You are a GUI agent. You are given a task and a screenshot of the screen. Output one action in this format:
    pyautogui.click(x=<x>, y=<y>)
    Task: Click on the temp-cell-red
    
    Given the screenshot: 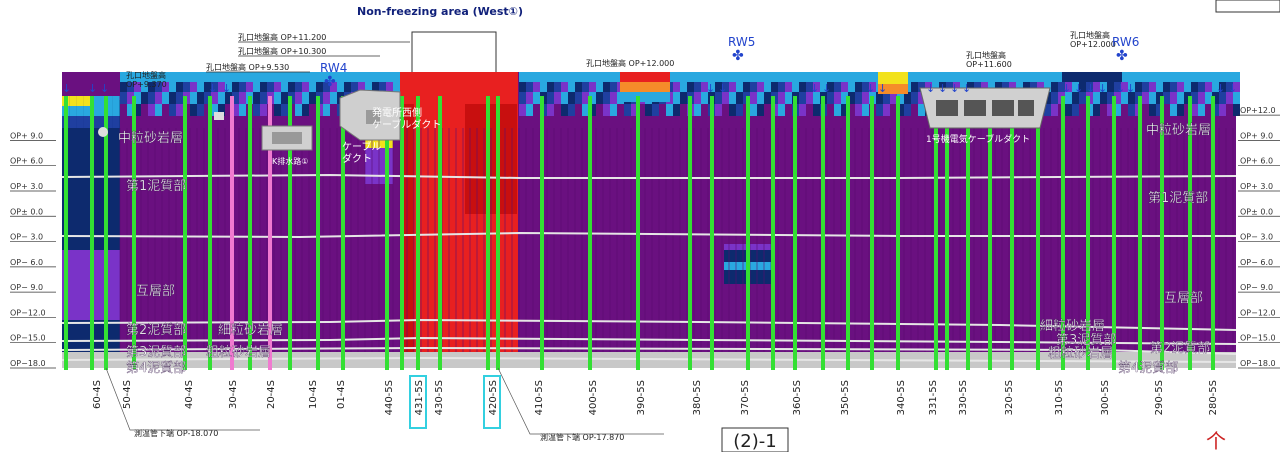 What is the action you would take?
    pyautogui.click(x=645, y=77)
    